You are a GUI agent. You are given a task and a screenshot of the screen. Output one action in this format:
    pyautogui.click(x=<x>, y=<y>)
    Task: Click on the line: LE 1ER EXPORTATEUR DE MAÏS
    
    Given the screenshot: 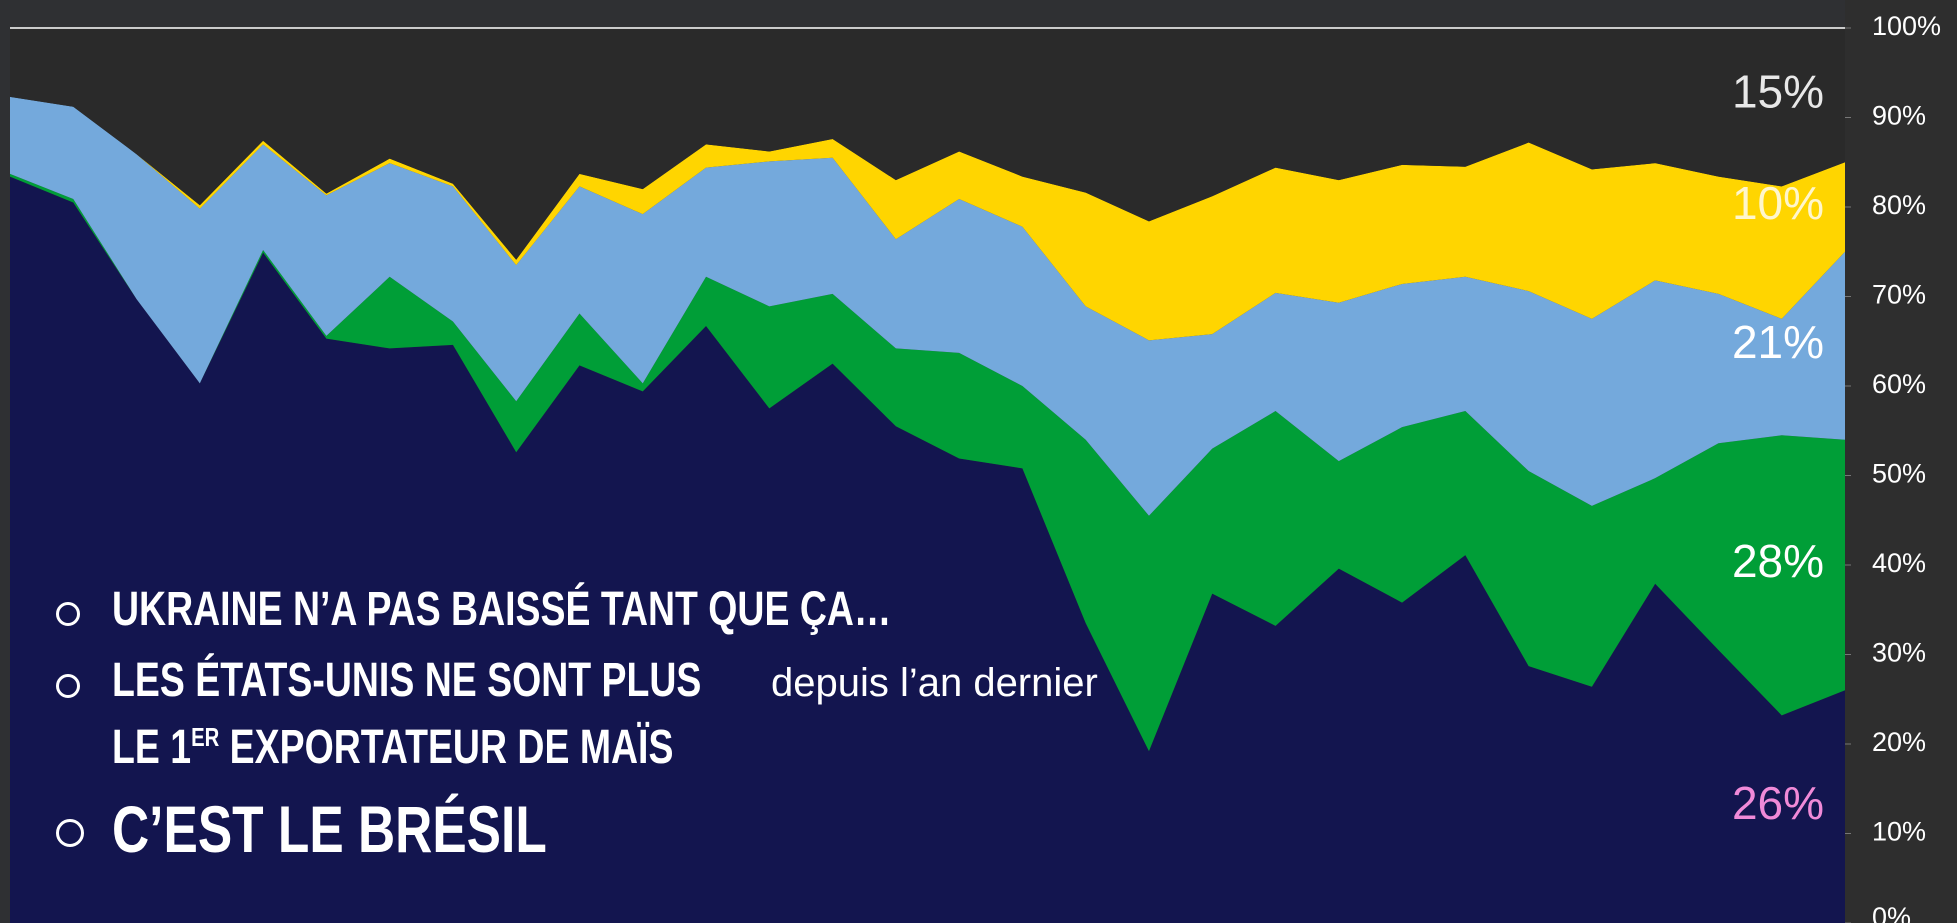 What is the action you would take?
    pyautogui.click(x=522, y=742)
    